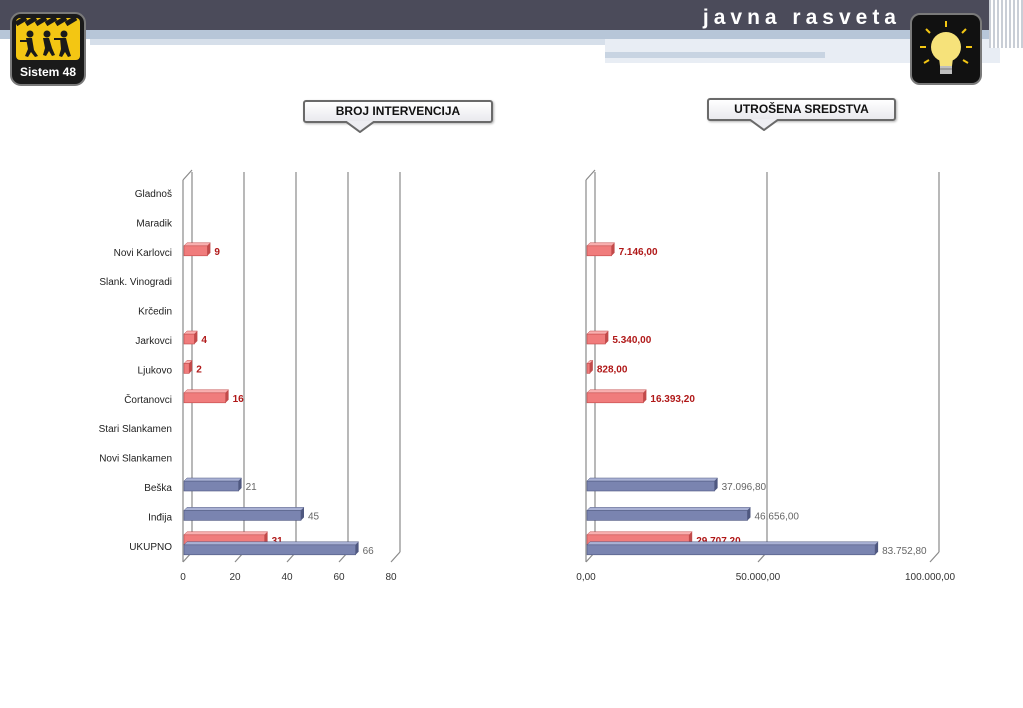  I want to click on left-xtick-label: 80, so click(391, 577).